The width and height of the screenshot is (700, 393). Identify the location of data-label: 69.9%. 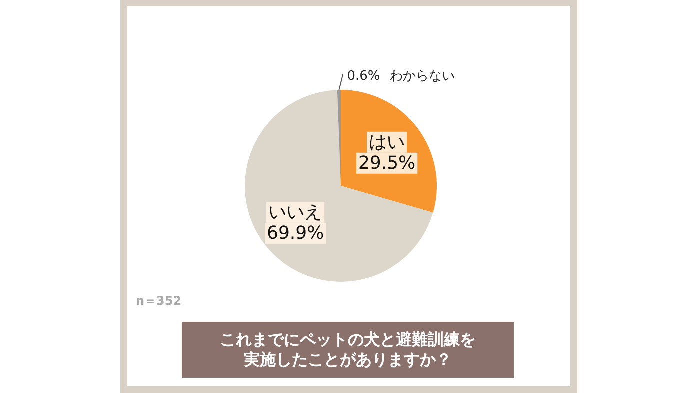
(295, 233).